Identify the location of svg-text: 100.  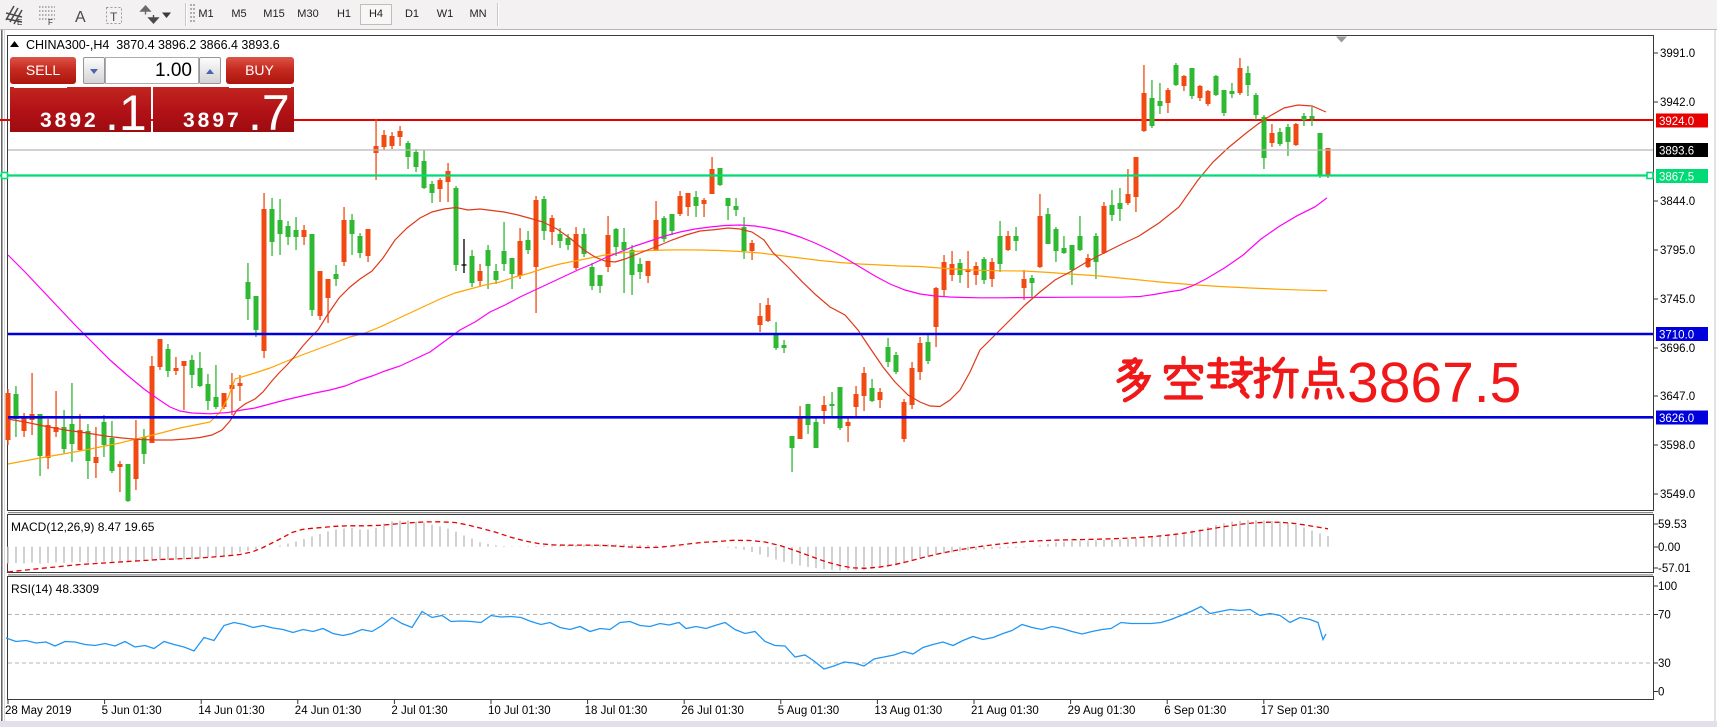
(1667, 587).